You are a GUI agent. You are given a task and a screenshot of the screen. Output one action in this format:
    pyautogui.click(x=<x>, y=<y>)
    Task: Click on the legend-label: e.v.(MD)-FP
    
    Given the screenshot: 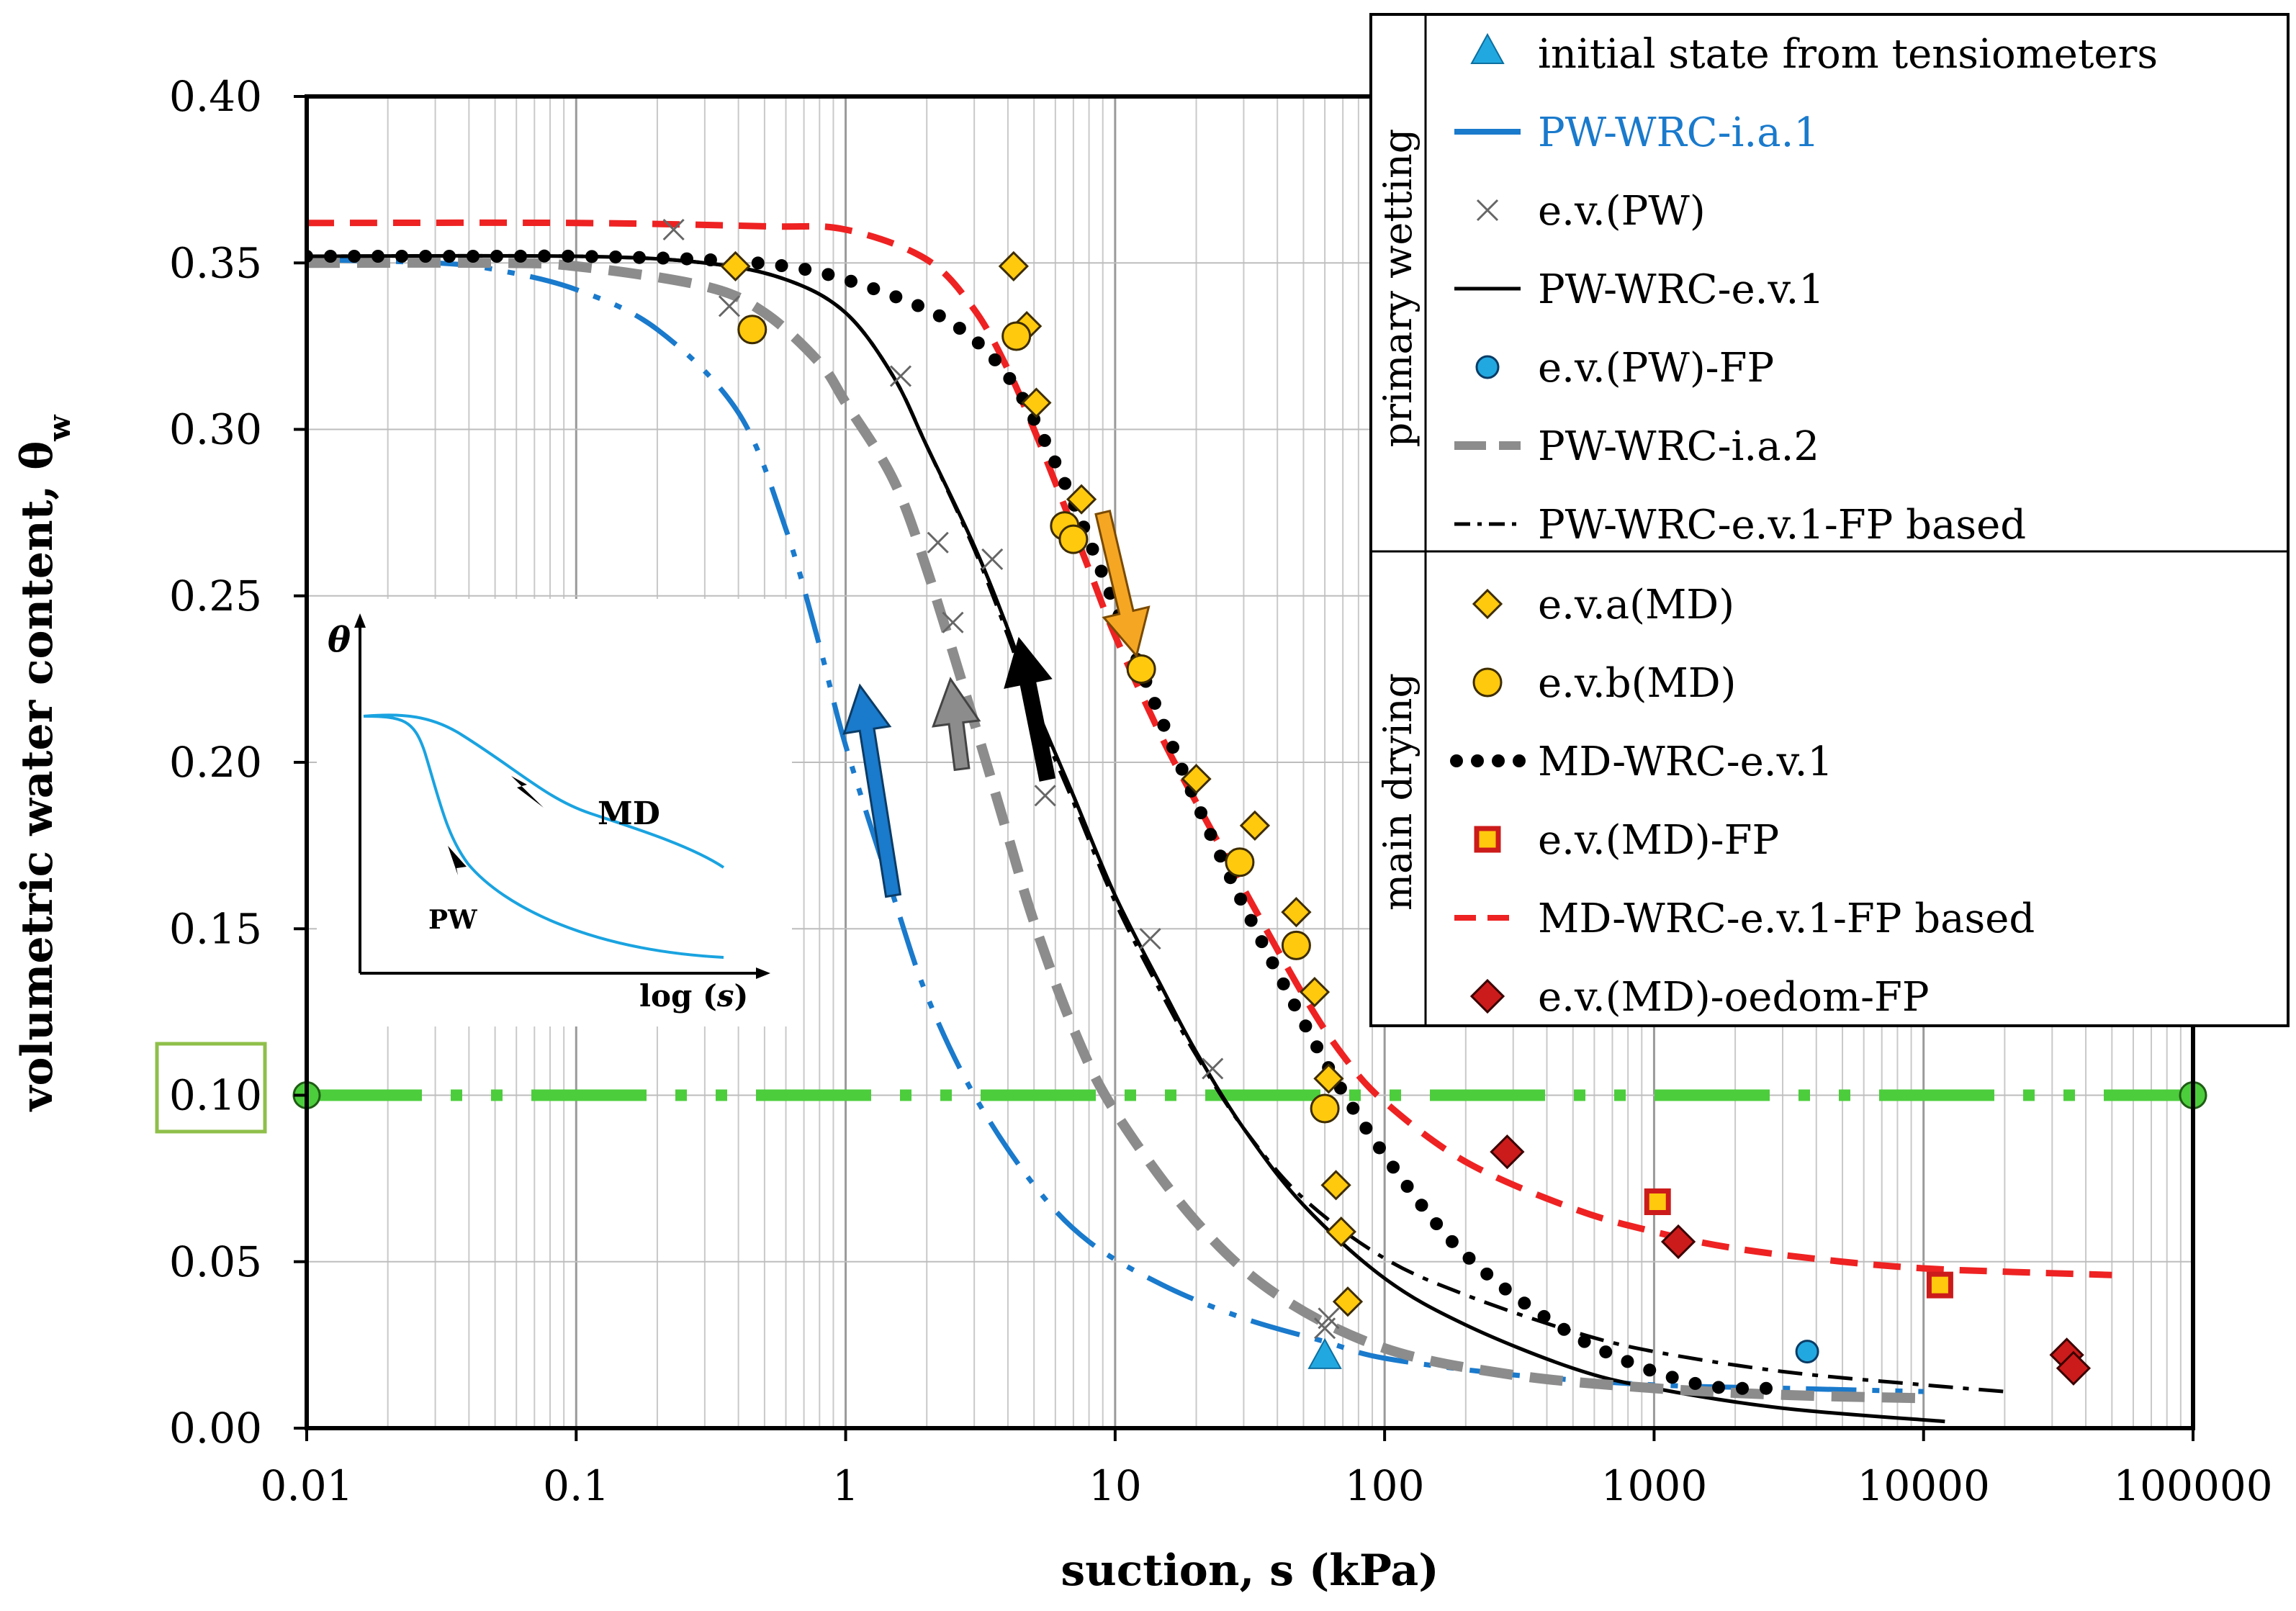 What is the action you would take?
    pyautogui.click(x=1659, y=840)
    